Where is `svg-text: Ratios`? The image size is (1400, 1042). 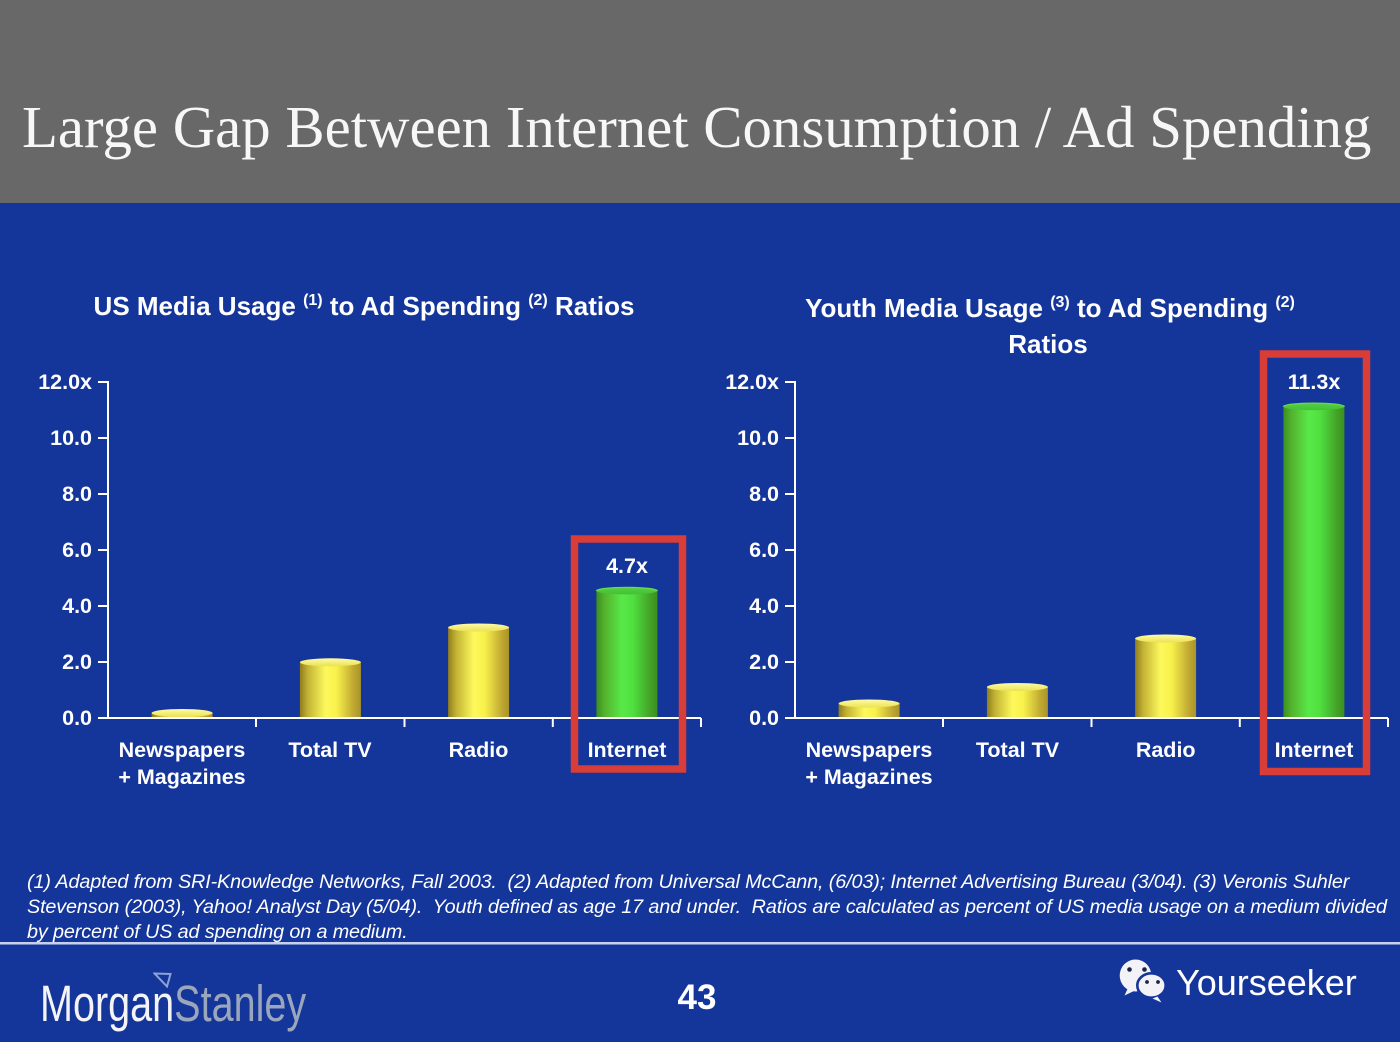
svg-text: Ratios is located at coordinates (1047, 344).